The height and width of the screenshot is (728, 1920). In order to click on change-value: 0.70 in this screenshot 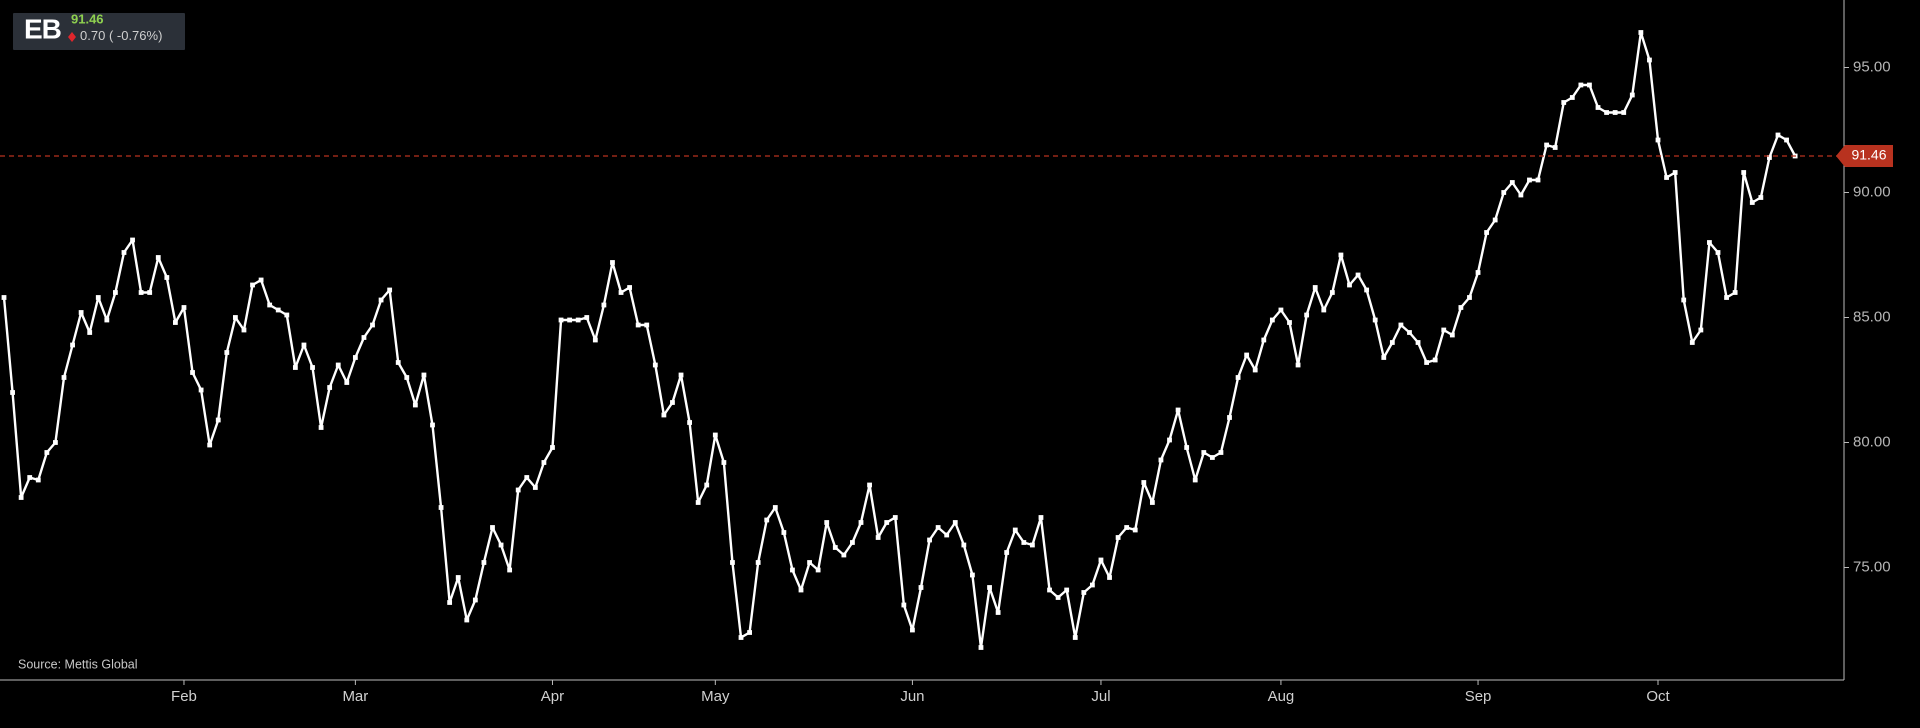, I will do `click(92, 35)`.